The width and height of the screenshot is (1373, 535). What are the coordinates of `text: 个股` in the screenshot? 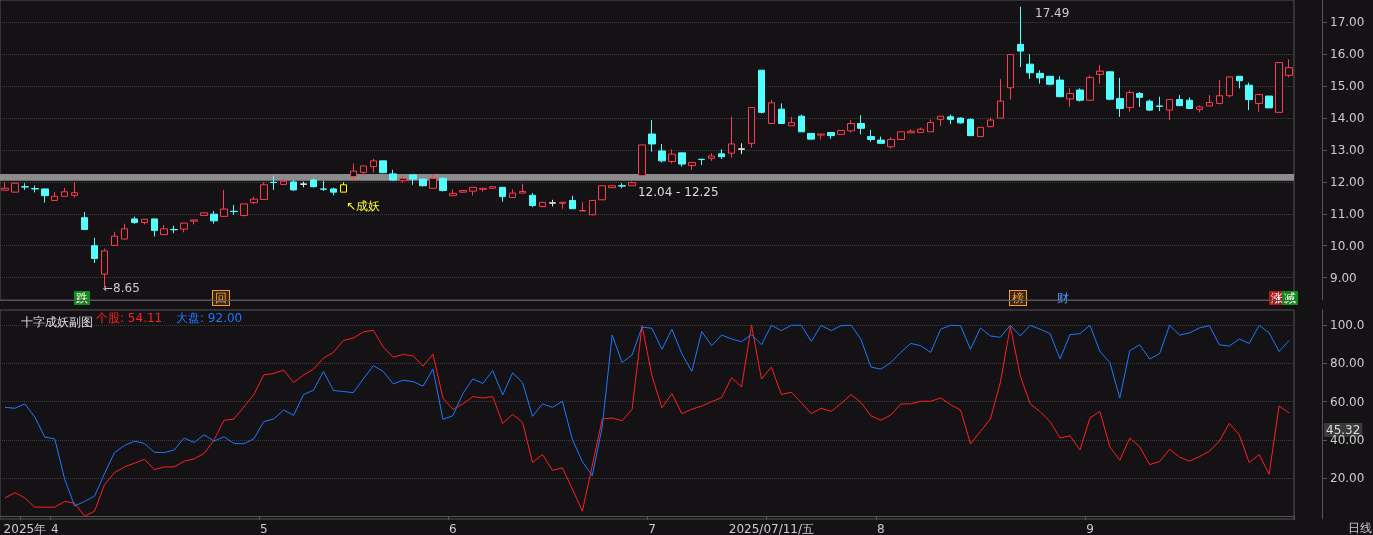 It's located at (108, 318).